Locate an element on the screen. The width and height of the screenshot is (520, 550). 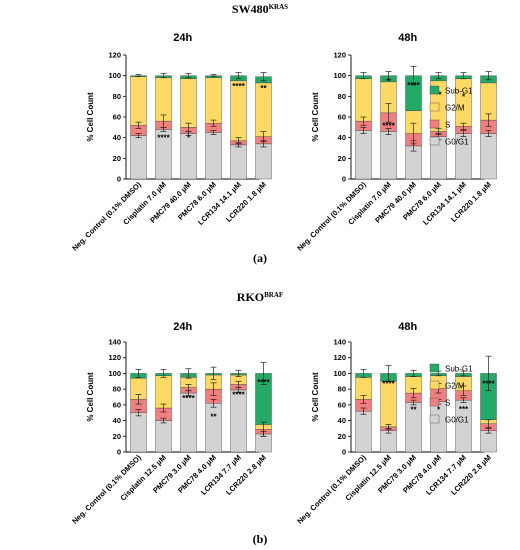
legends-layer: Sub-G1 G2/M S G0/G1 Sub-G1 G2/M S G0/G1 is located at coordinates (451, 255).